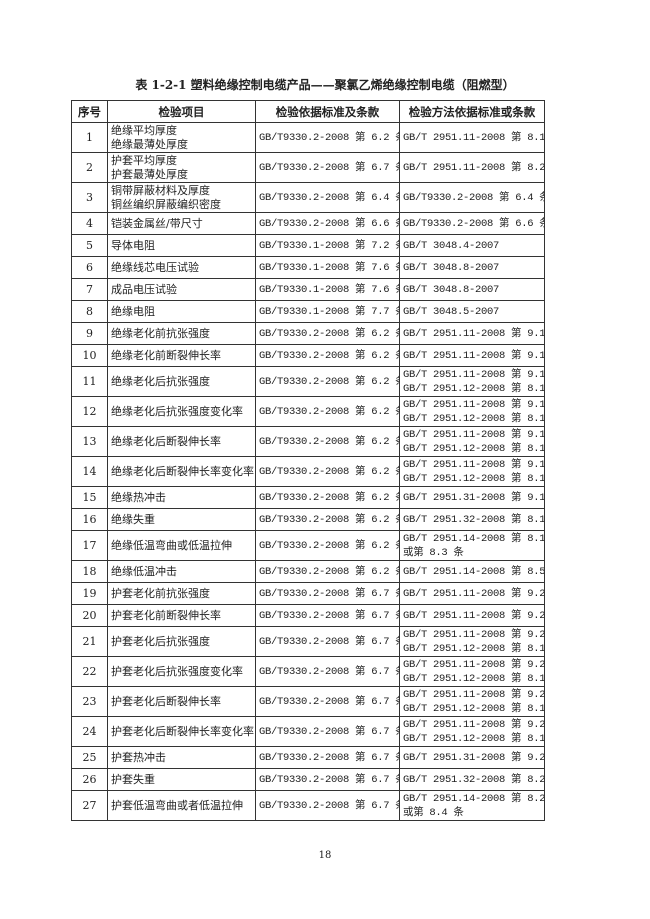 Image resolution: width=650 pixels, height=919 pixels. What do you see at coordinates (329, 223) in the screenshot?
I see `cell-basis-text: GB/T9330.2-2008 第 6.6 条` at bounding box center [329, 223].